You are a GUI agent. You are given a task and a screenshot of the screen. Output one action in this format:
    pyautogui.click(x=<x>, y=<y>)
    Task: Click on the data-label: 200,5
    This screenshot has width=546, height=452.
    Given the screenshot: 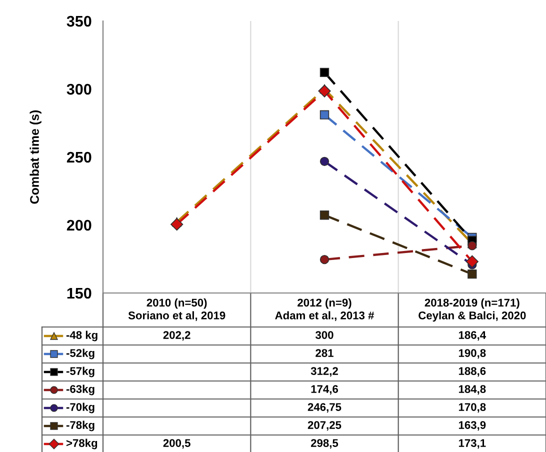 What is the action you would take?
    pyautogui.click(x=176, y=444)
    